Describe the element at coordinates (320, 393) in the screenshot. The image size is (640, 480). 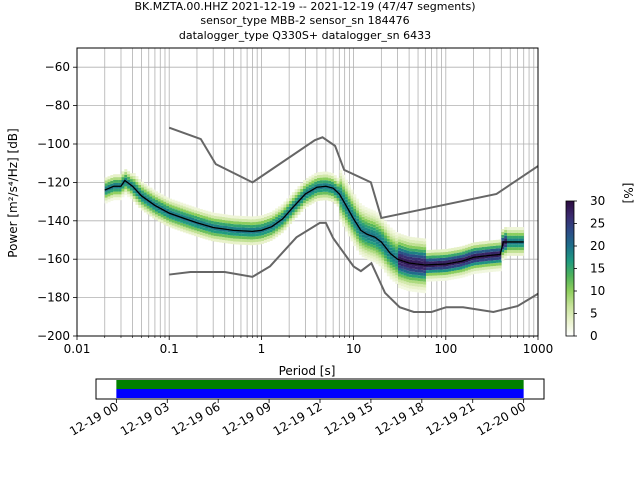
I see `timeline-bar-psd-coverage` at that location.